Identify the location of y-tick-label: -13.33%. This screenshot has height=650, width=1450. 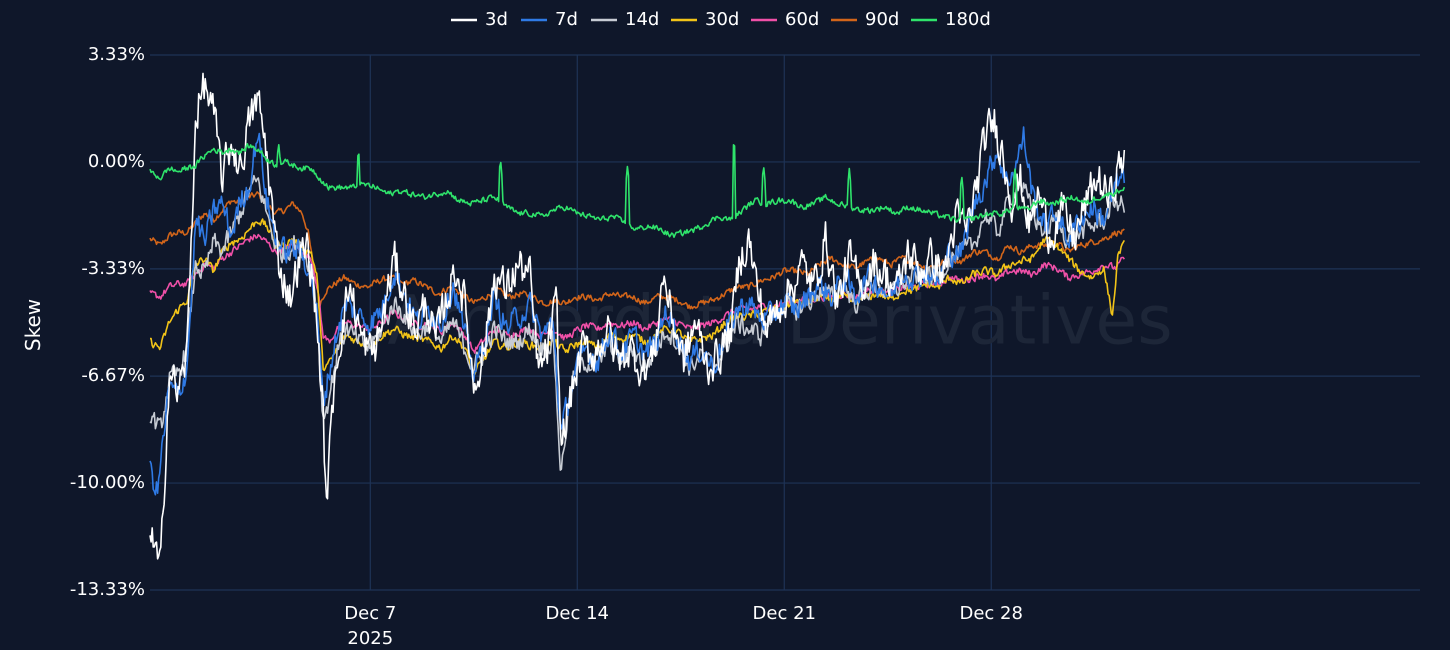
(107, 589).